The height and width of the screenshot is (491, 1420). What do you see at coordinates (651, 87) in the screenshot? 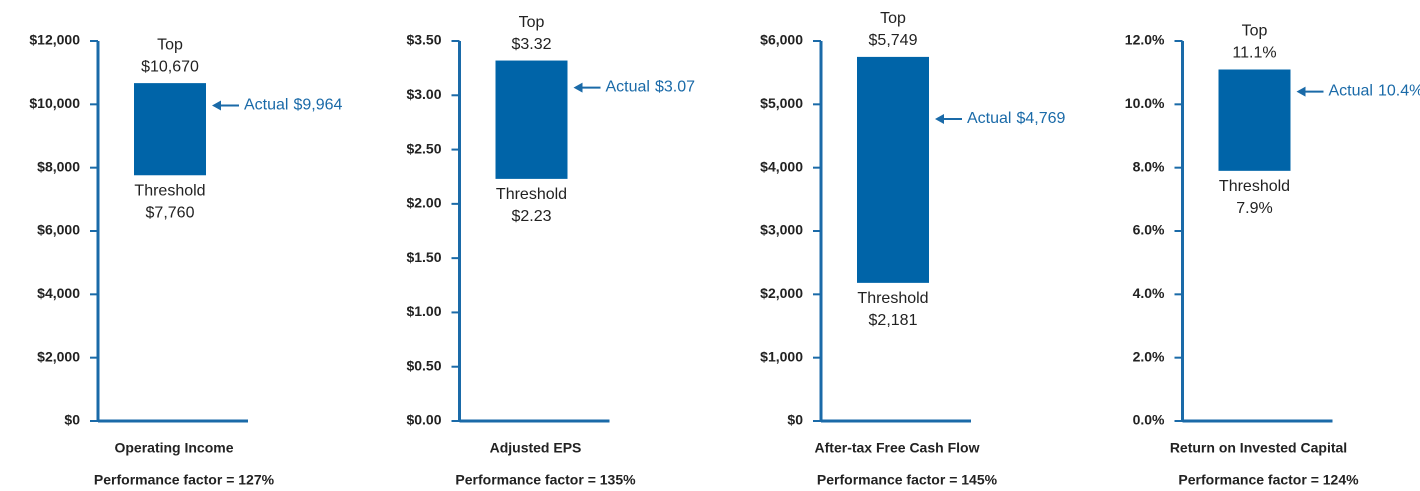
I see `actual-label: Actual $3.07` at bounding box center [651, 87].